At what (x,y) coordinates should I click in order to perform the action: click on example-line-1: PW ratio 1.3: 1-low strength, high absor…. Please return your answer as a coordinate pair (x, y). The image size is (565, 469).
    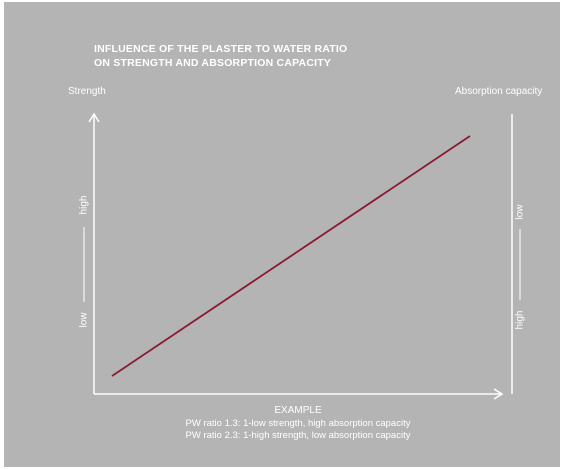
    Looking at the image, I should click on (298, 423).